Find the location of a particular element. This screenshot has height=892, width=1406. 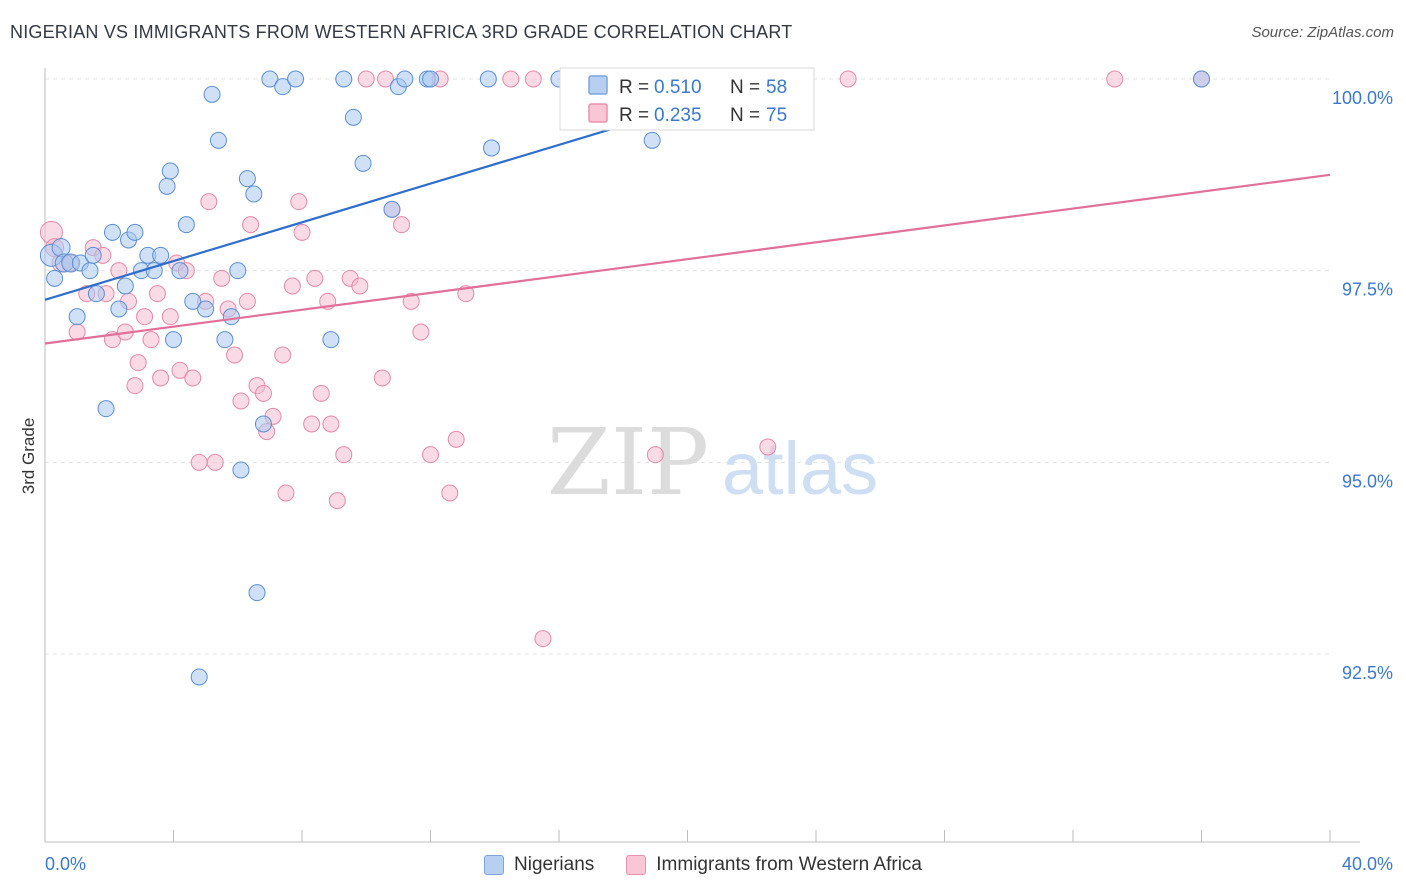

legend-pink-r-value: 0.235 is located at coordinates (678, 115).